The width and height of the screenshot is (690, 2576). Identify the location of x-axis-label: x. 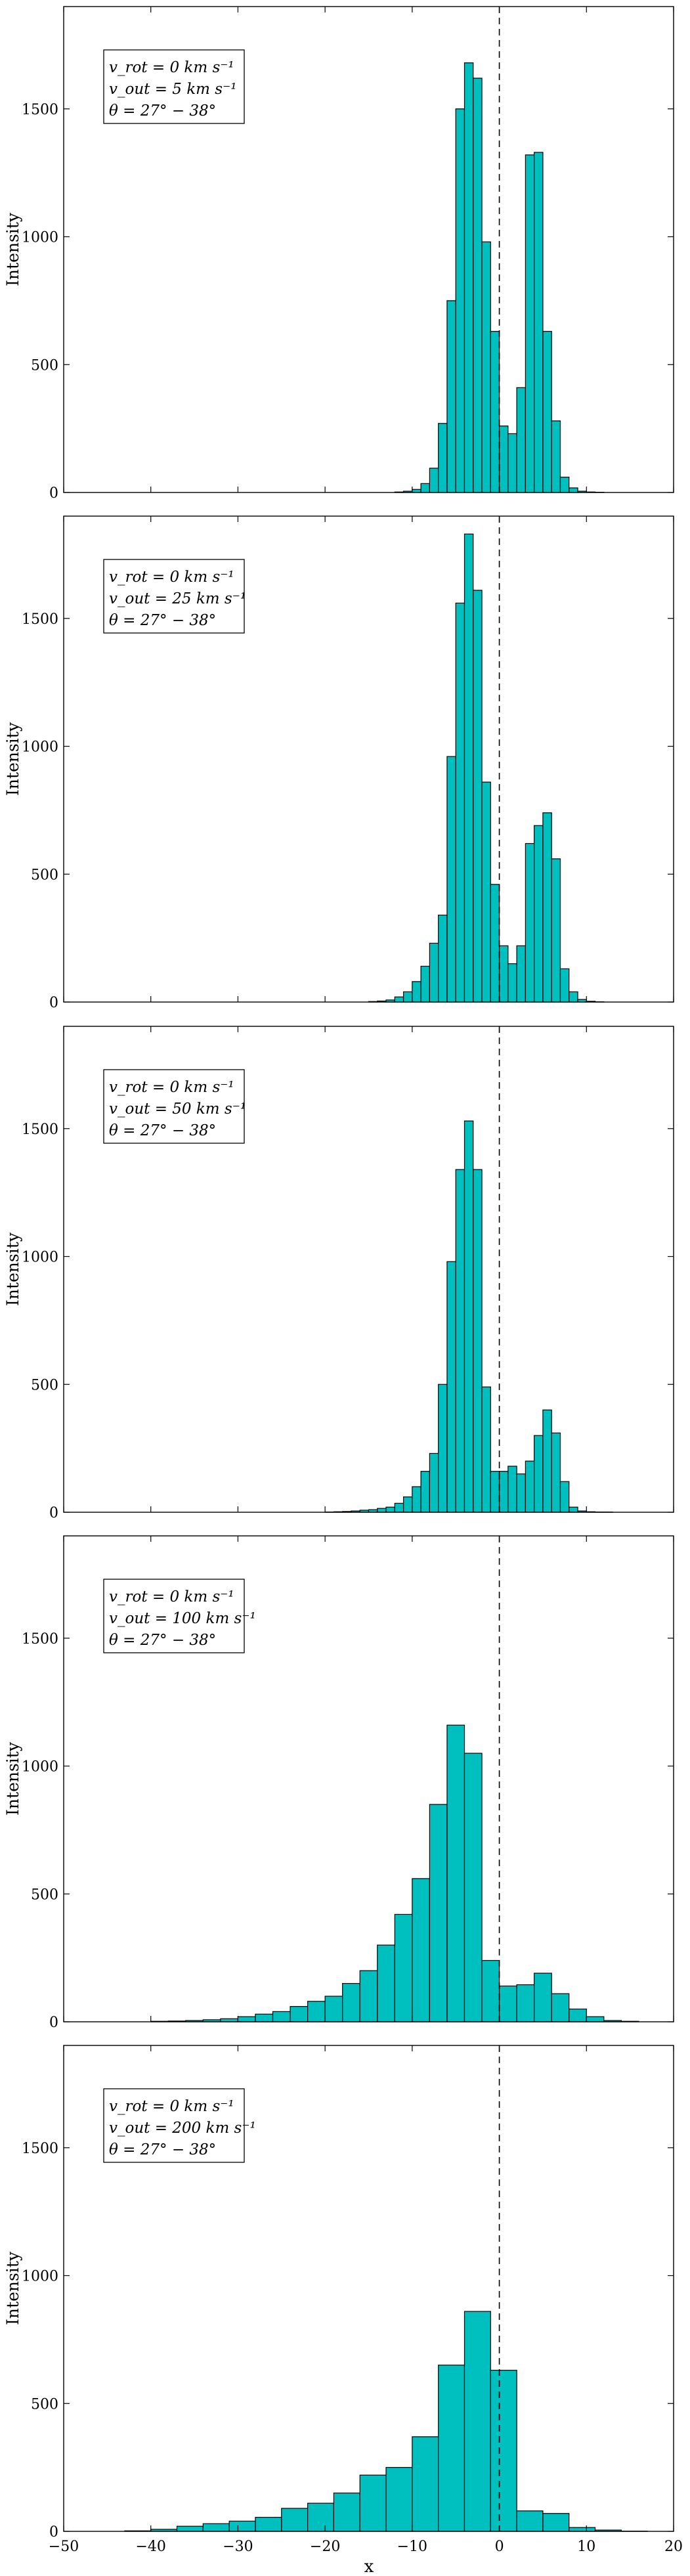
(369, 2566).